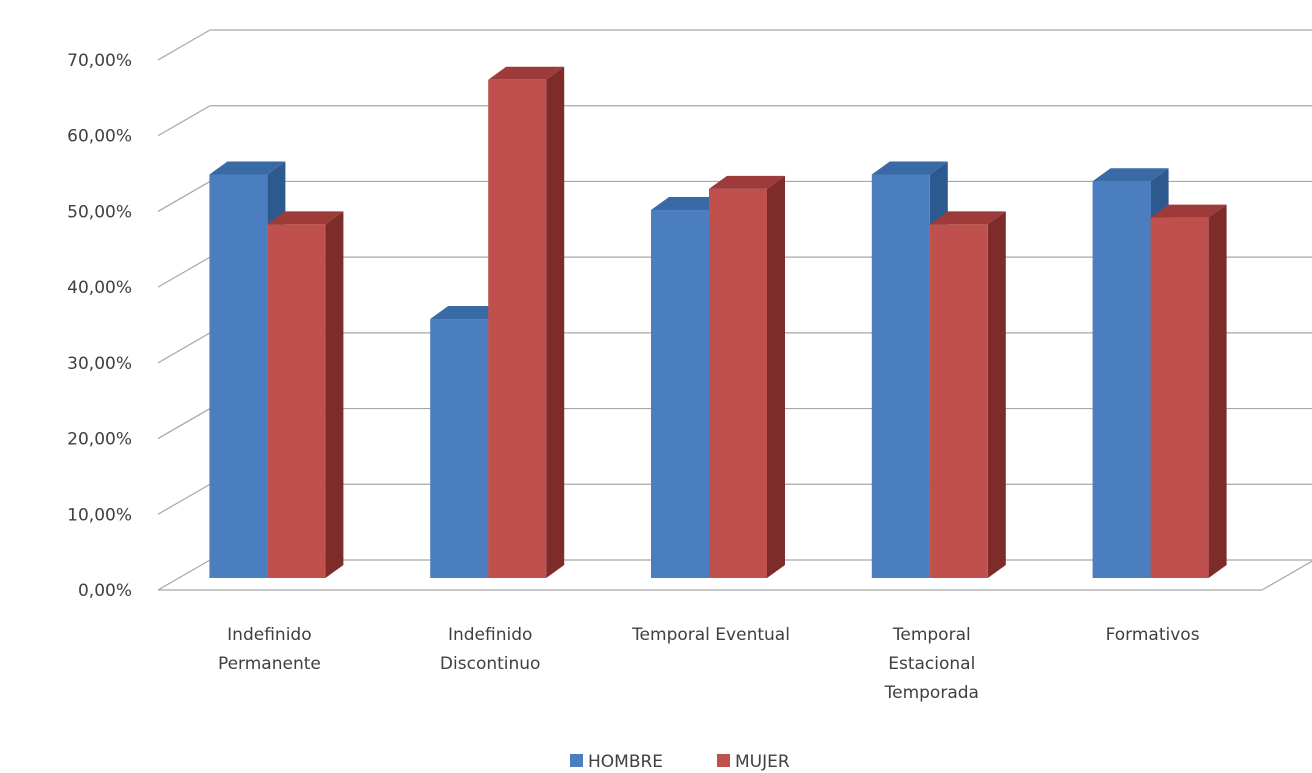  Describe the element at coordinates (99, 288) in the screenshot. I see `y-tick-label: 40,00%` at that location.